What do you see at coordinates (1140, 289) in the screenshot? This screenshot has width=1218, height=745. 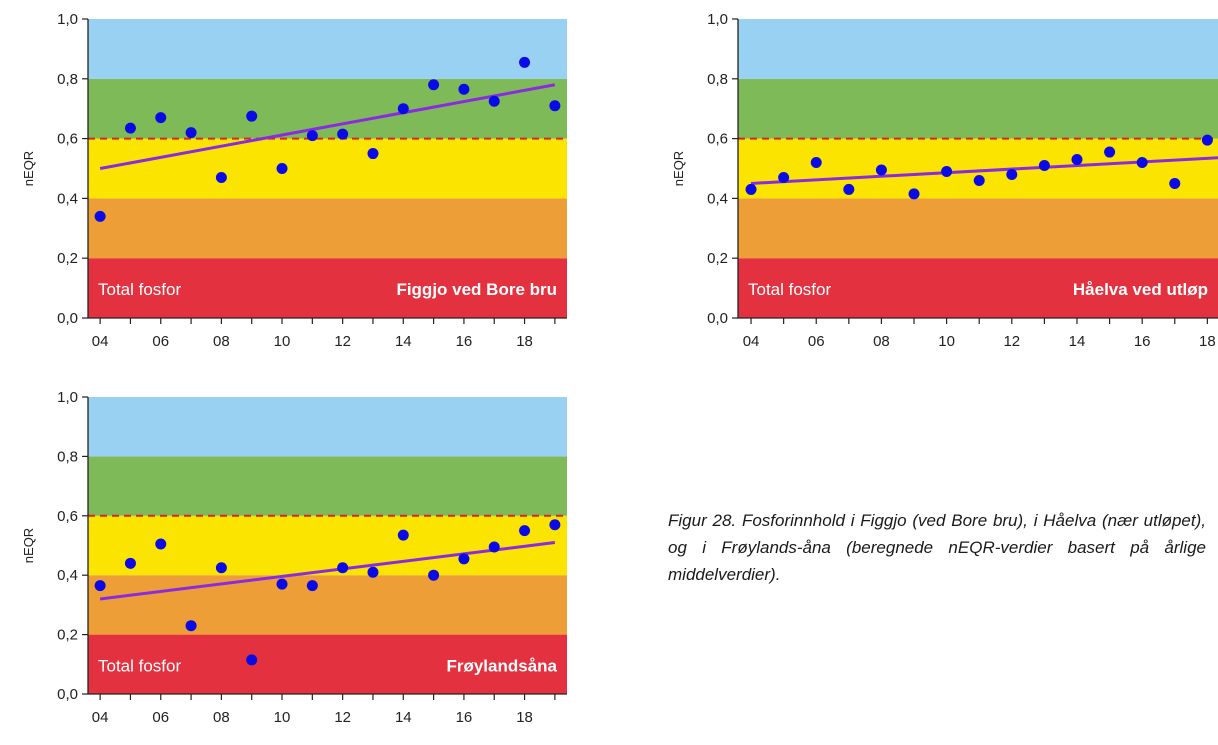 I see `station-label: Håelva ved utløp` at bounding box center [1140, 289].